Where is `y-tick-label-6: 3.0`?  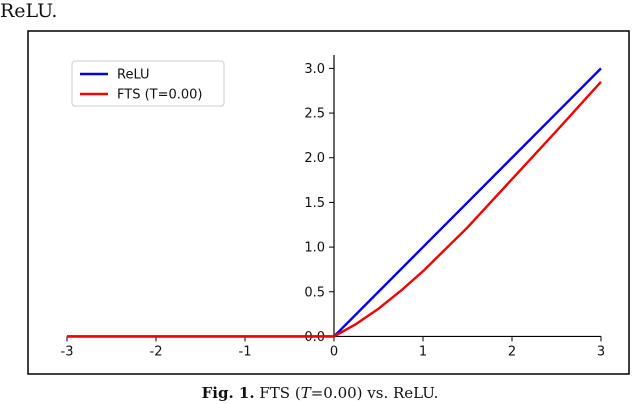
y-tick-label-6: 3.0 is located at coordinates (314, 69).